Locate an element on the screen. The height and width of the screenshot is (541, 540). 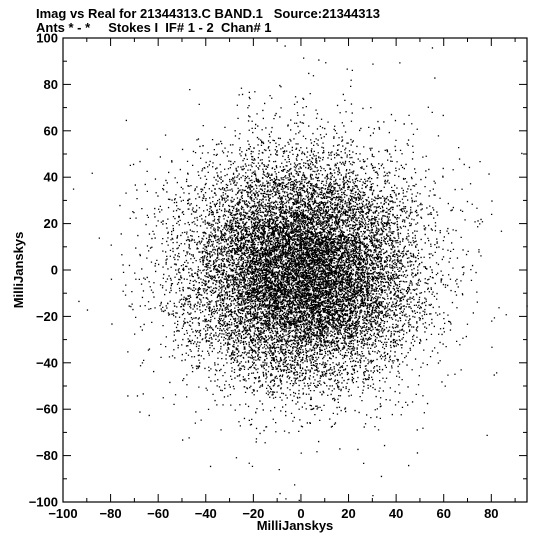
y-tick-label: 40 is located at coordinates (51, 177).